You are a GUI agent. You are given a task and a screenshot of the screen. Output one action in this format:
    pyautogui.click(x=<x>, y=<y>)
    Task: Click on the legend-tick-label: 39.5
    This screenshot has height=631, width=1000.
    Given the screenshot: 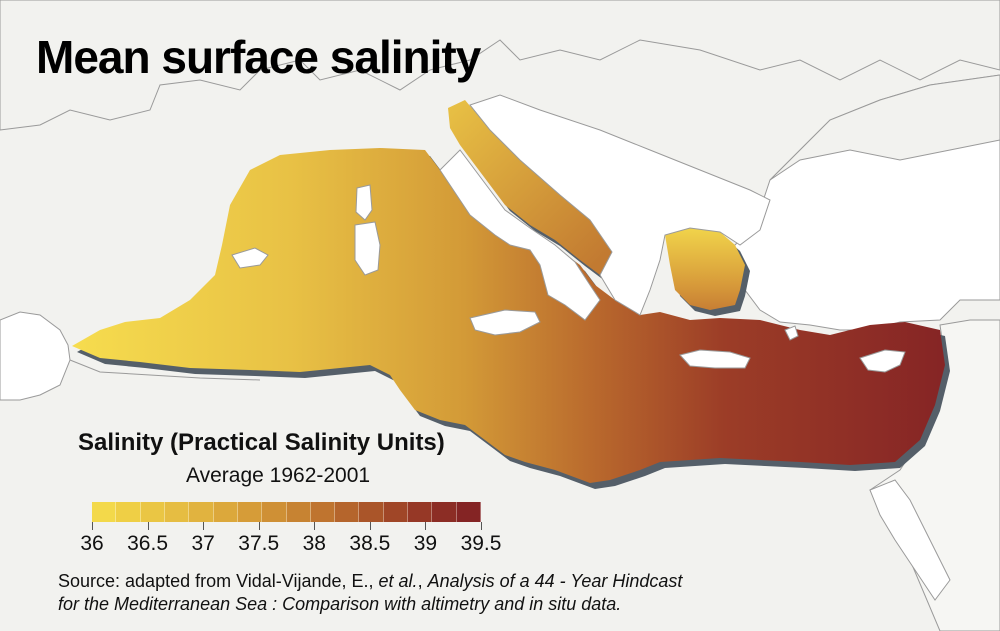 What is the action you would take?
    pyautogui.click(x=481, y=543)
    